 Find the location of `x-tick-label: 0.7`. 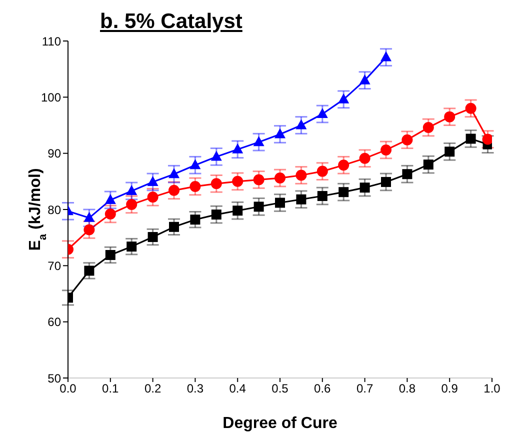

x-tick-label: 0.7 is located at coordinates (365, 389).